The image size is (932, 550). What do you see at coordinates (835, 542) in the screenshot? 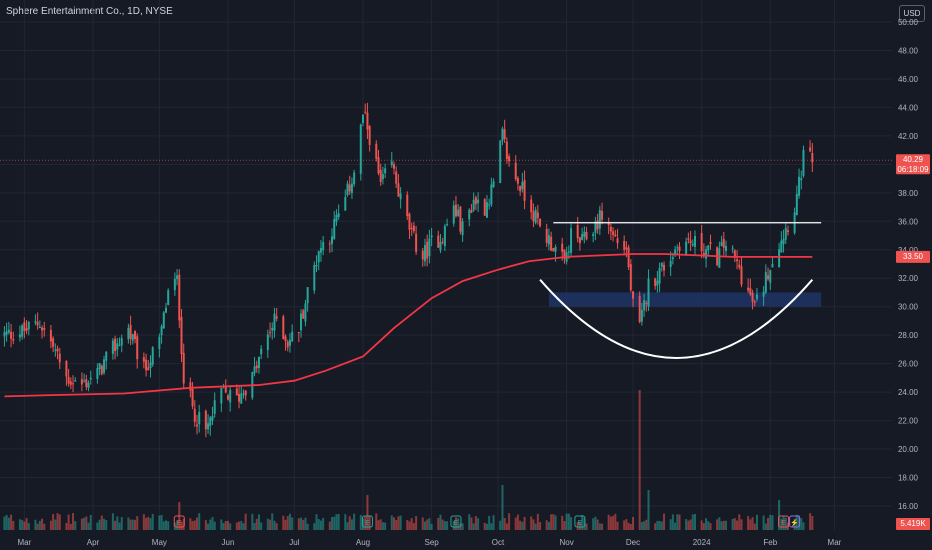
I see `x-tick-label-12: Mar` at bounding box center [835, 542].